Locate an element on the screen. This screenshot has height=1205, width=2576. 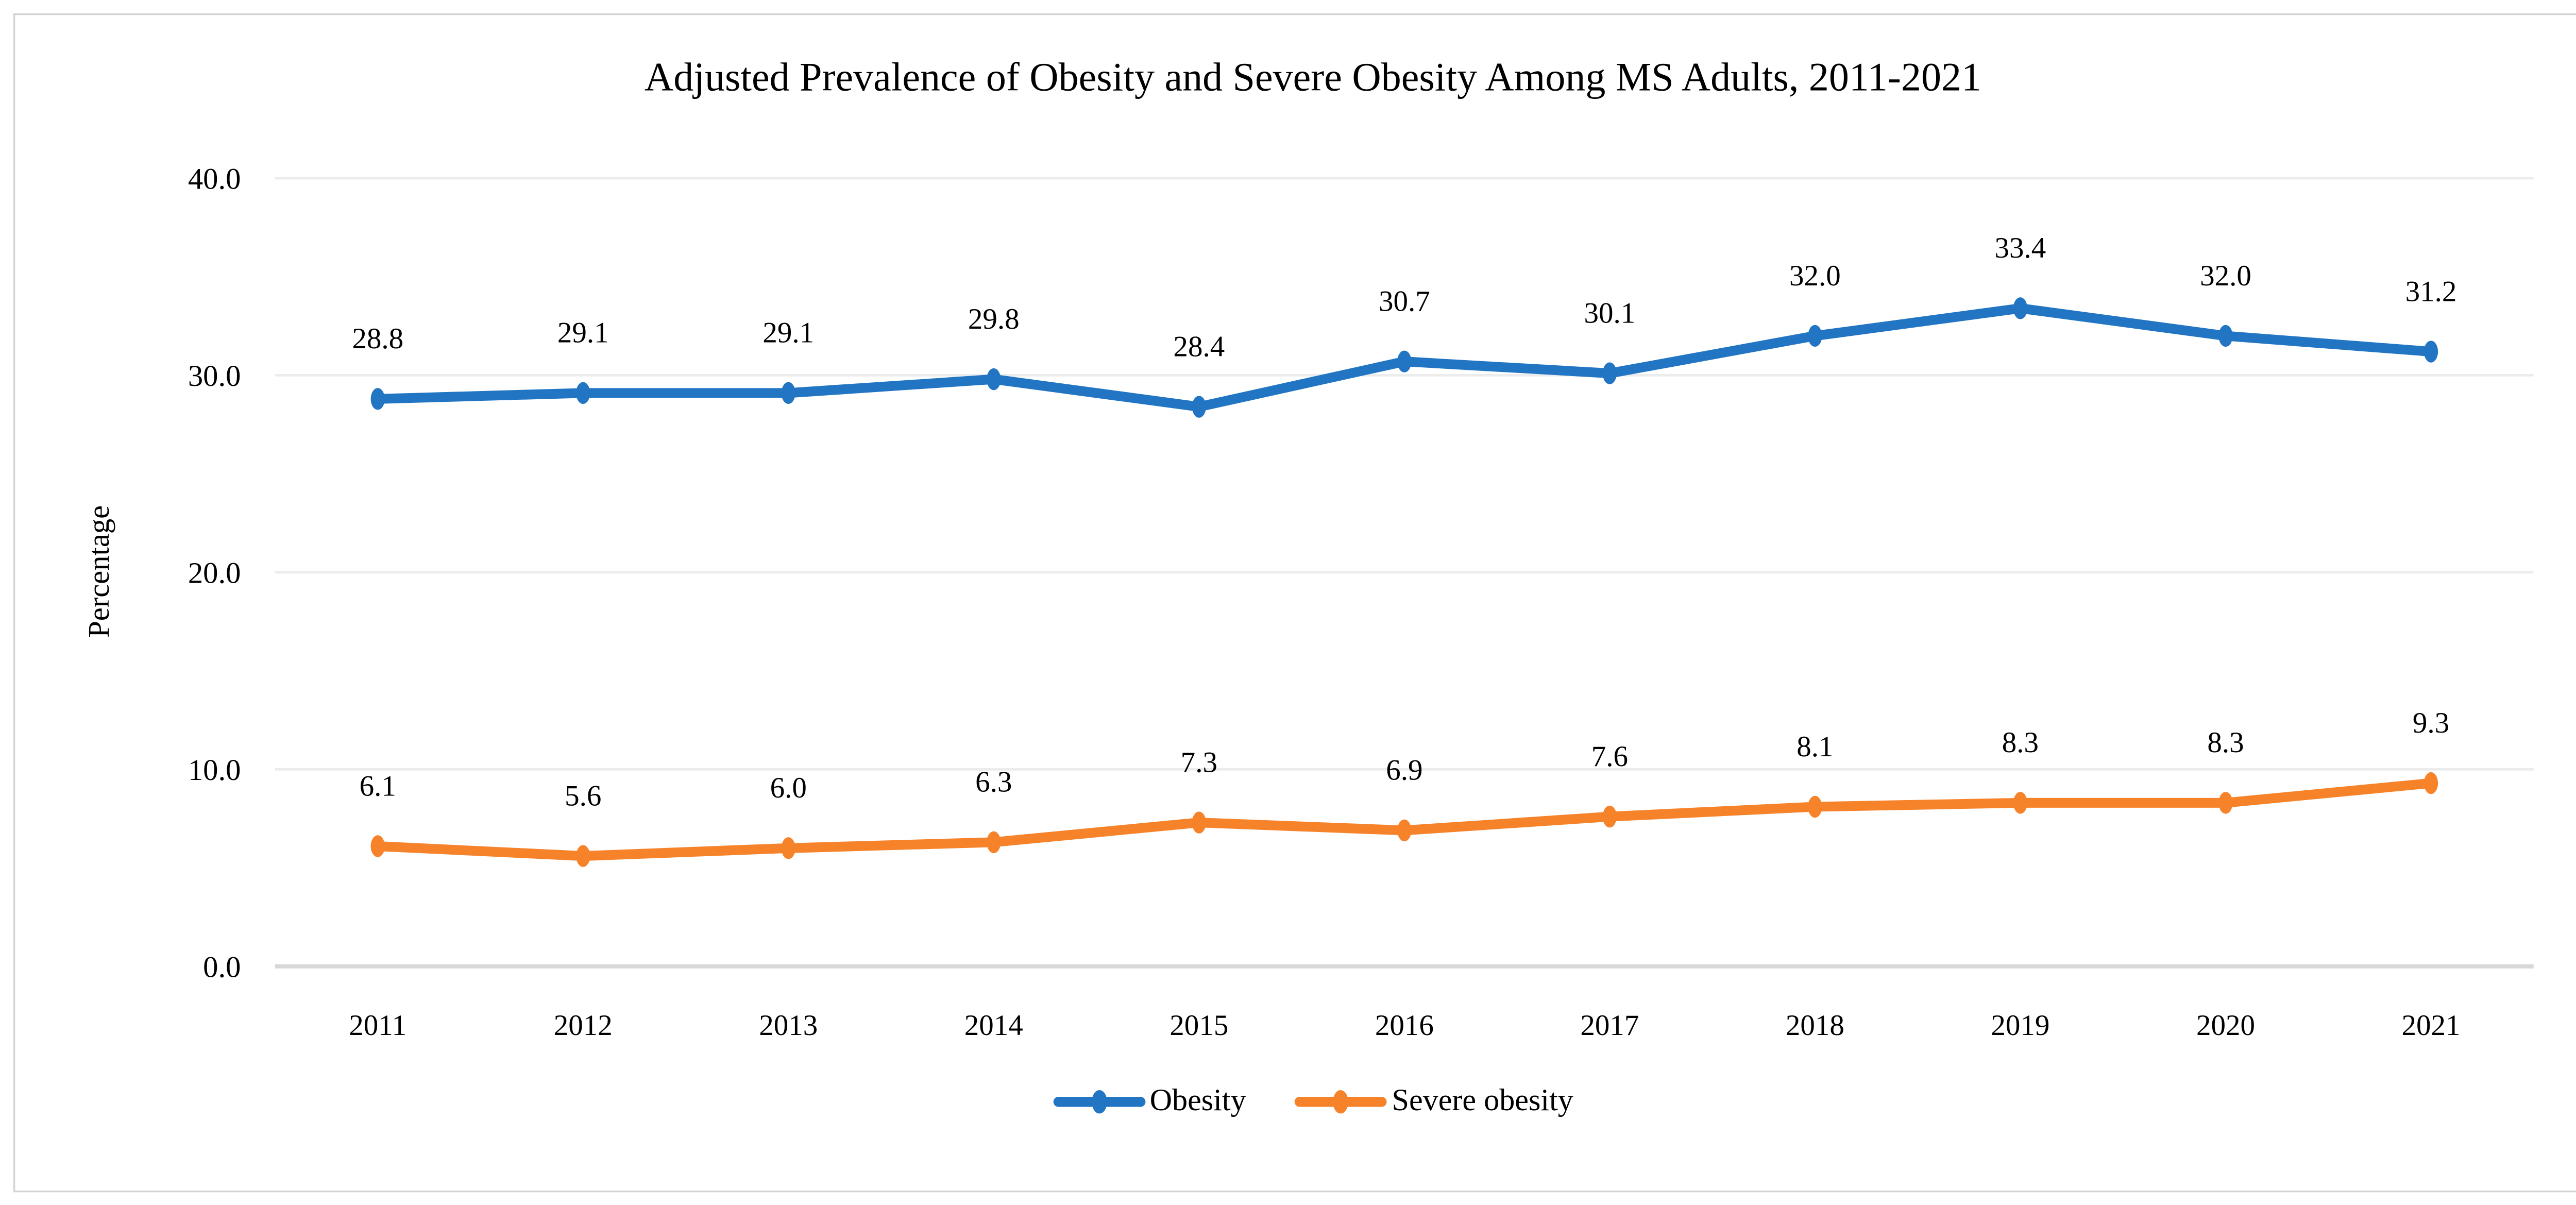
legend-label-severe-obesity: Severe obesity is located at coordinates (1482, 1102).